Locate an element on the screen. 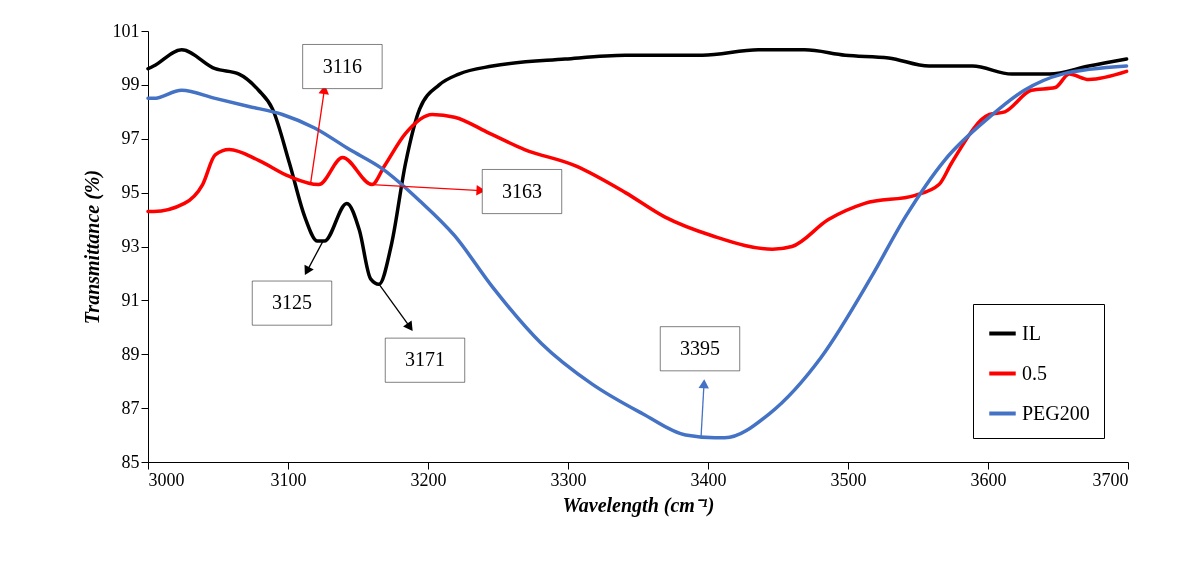  x-tick-label: 3400 is located at coordinates (708, 479).